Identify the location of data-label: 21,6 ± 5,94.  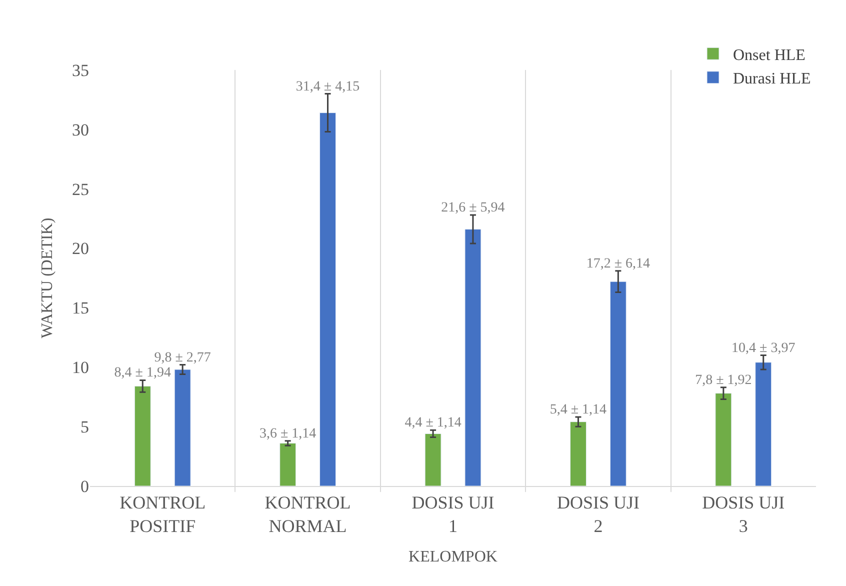
(473, 208).